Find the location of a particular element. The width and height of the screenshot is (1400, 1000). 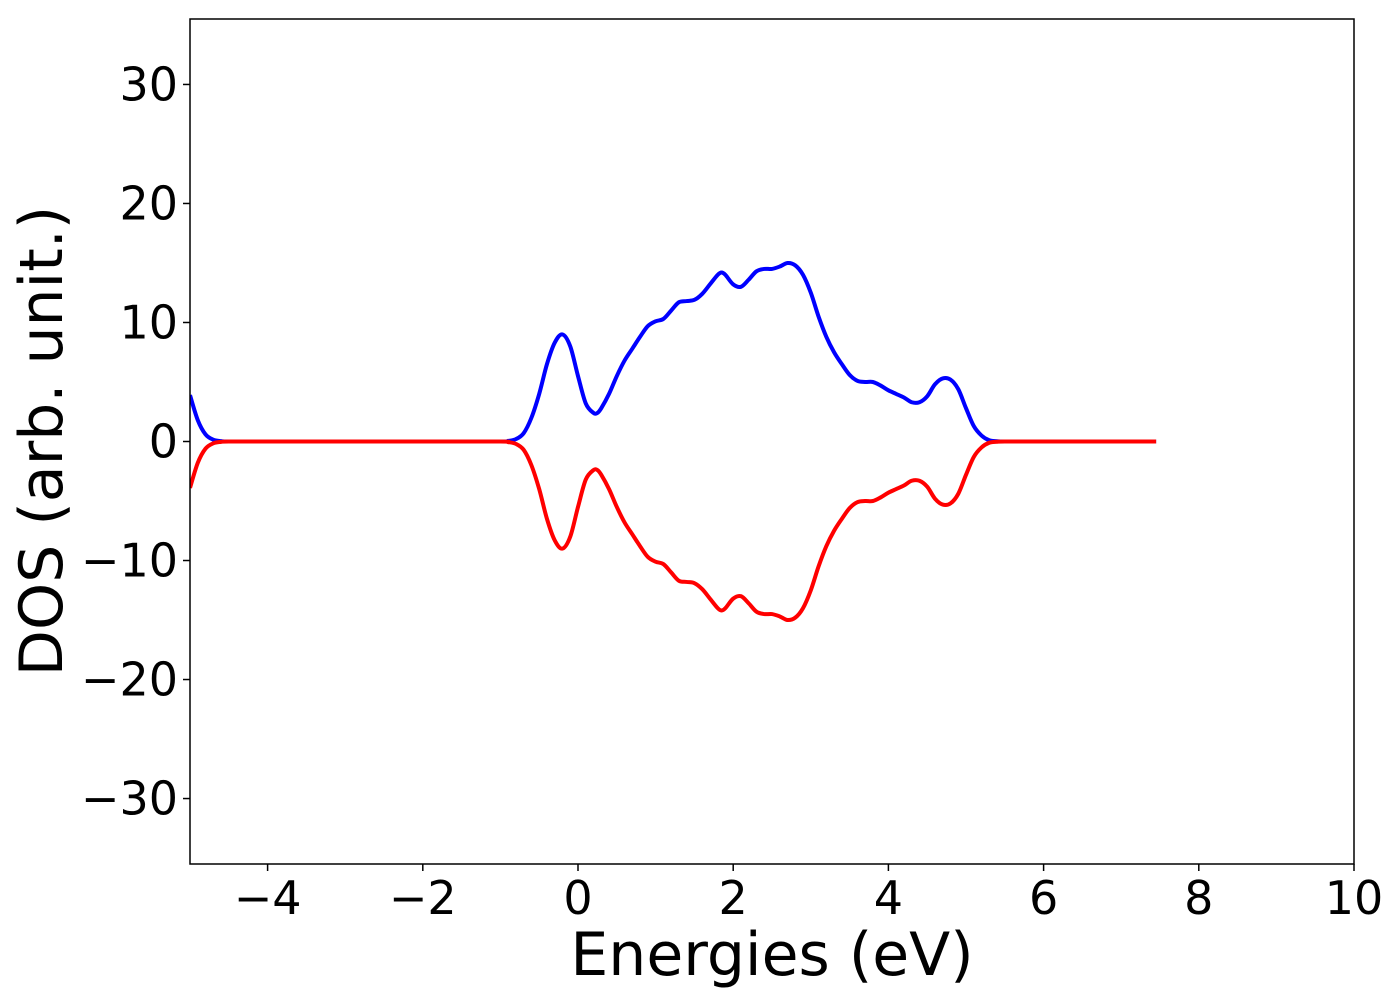

x-axis-label: Energies (eV) is located at coordinates (771, 955).